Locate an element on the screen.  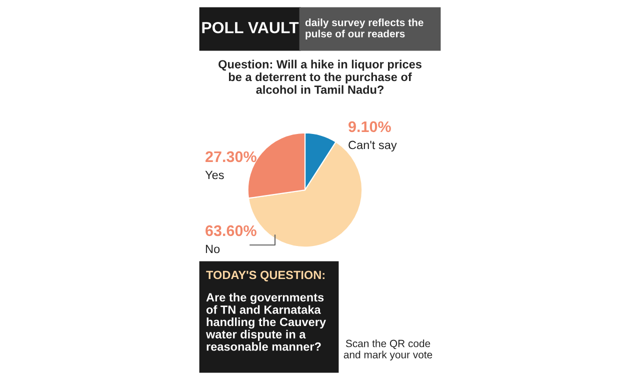
text: Are the governments of TN and Karnataka handling the Cauvery water dispute in a reasonable manner? is located at coordinates (266, 321).